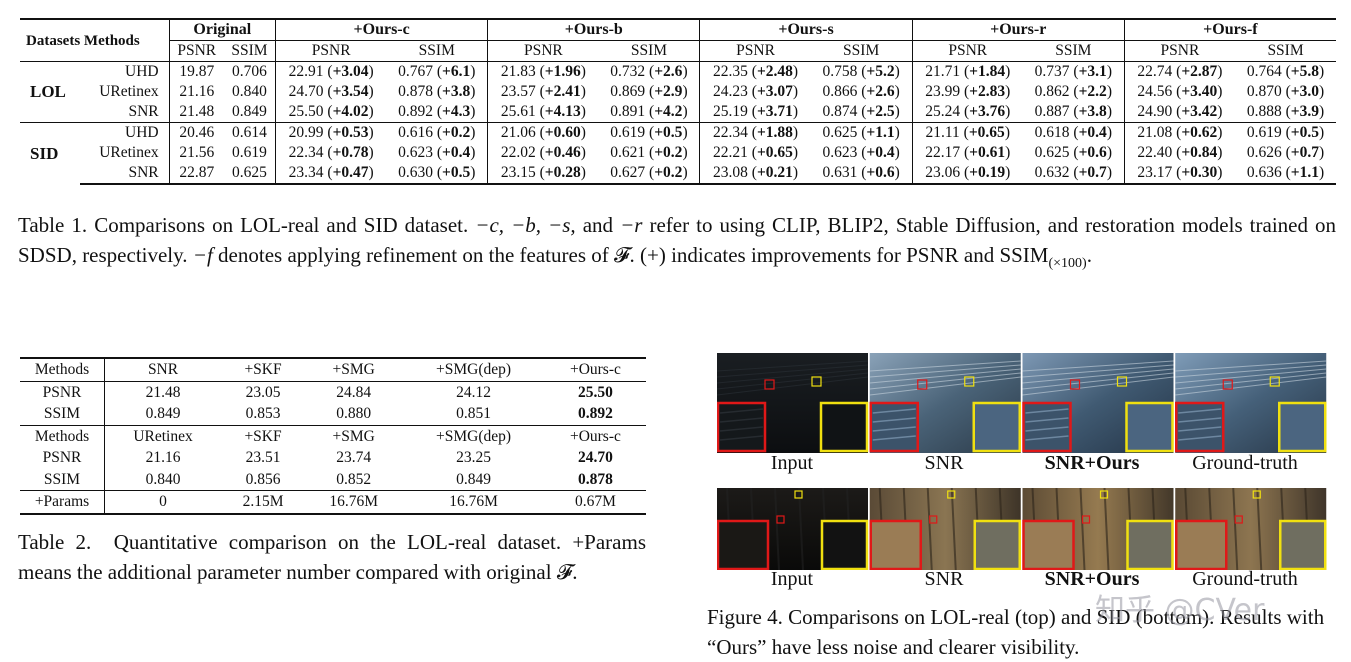  I want to click on metric-value: 23.08, so click(730, 172).